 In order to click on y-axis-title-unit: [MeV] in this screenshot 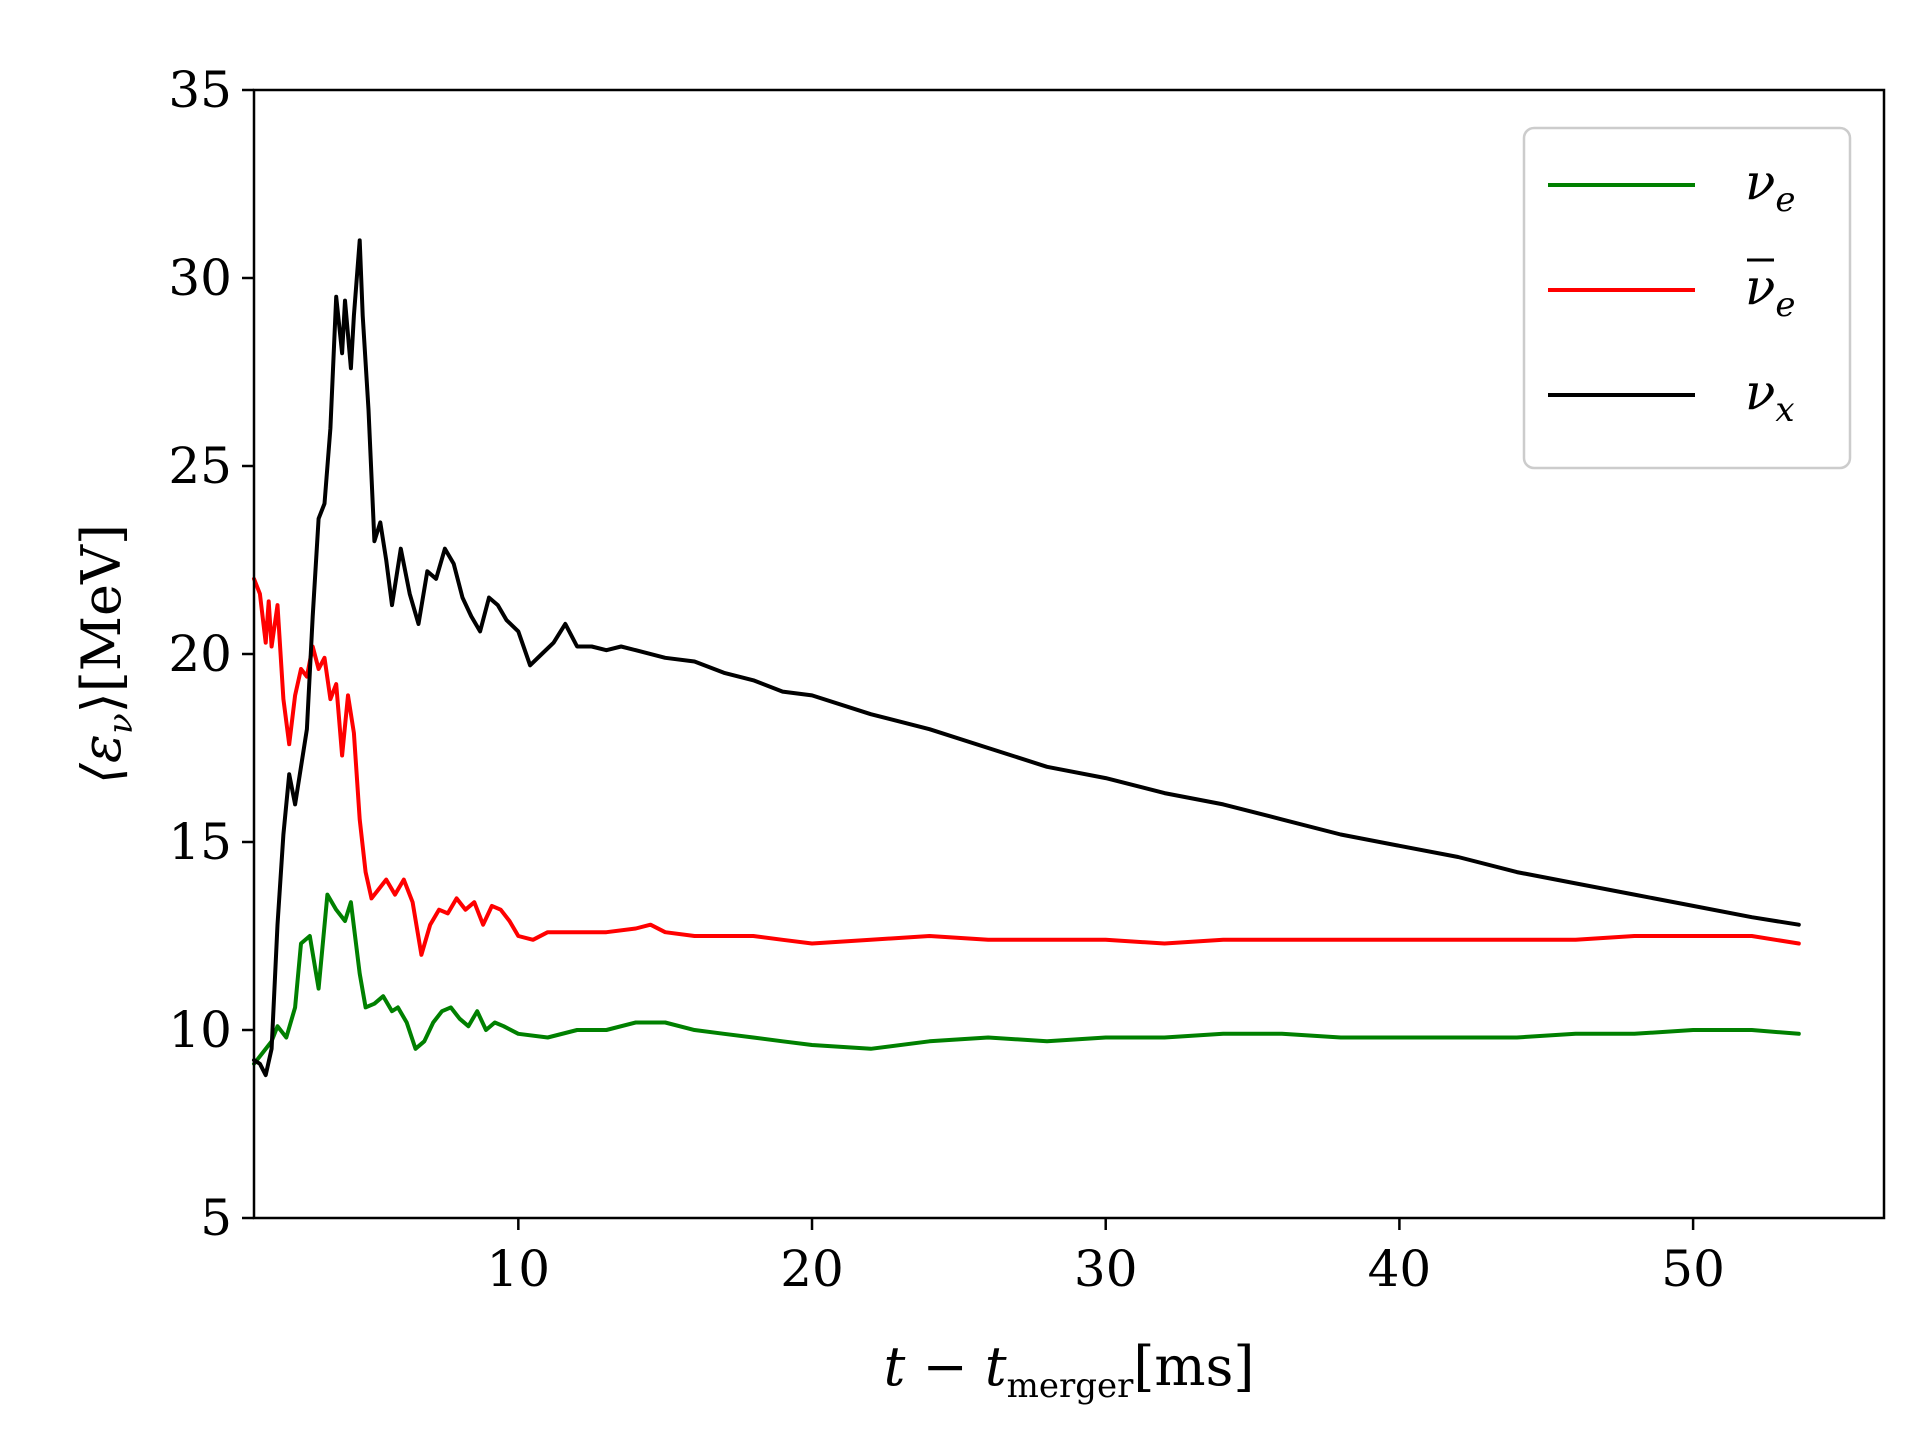, I will do `click(101, 608)`.